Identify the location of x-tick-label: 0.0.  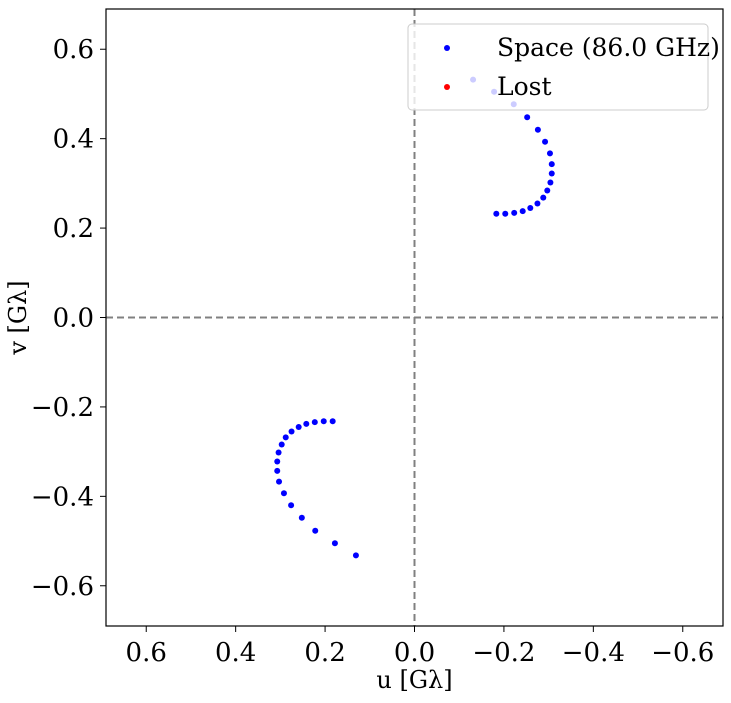
(414, 653).